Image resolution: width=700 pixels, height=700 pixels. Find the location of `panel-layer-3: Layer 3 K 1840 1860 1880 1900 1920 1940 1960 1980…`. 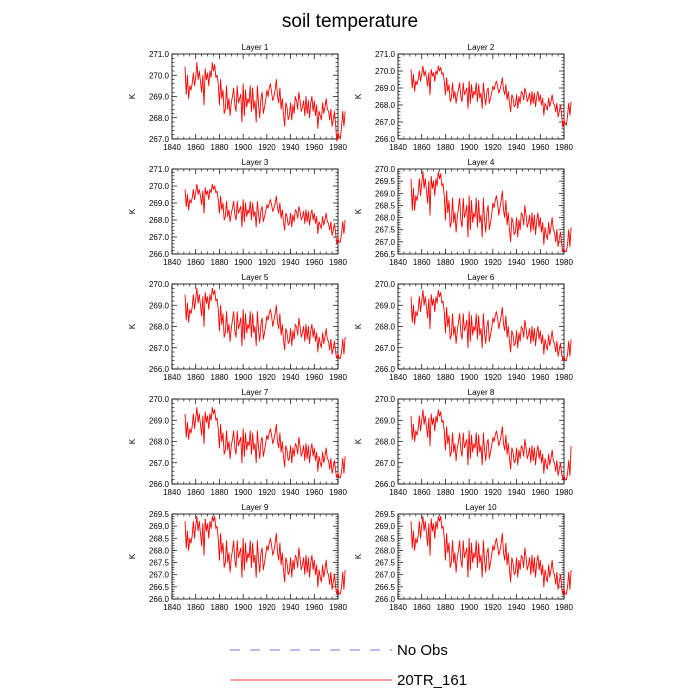

panel-layer-3: Layer 3 K 1840 1860 1880 1900 1920 1940 1960 1980… is located at coordinates (237, 212).